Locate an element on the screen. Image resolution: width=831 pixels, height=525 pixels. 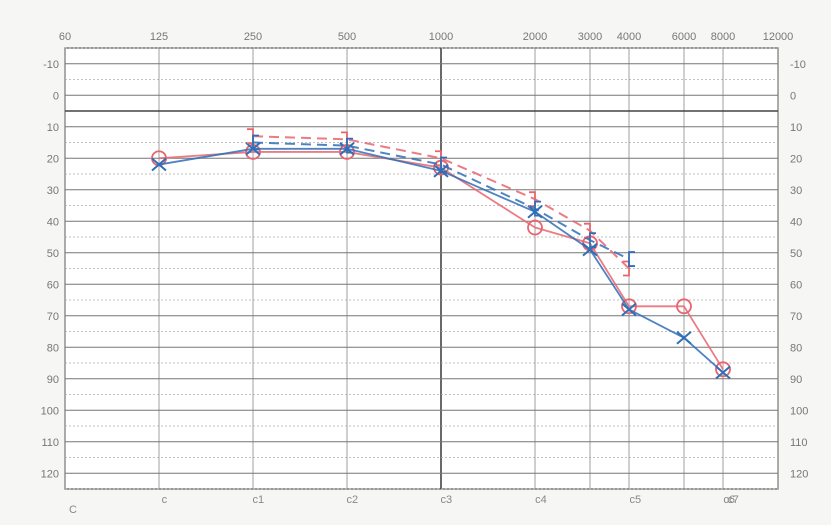
y-tick-label-right: 10 is located at coordinates (796, 128).